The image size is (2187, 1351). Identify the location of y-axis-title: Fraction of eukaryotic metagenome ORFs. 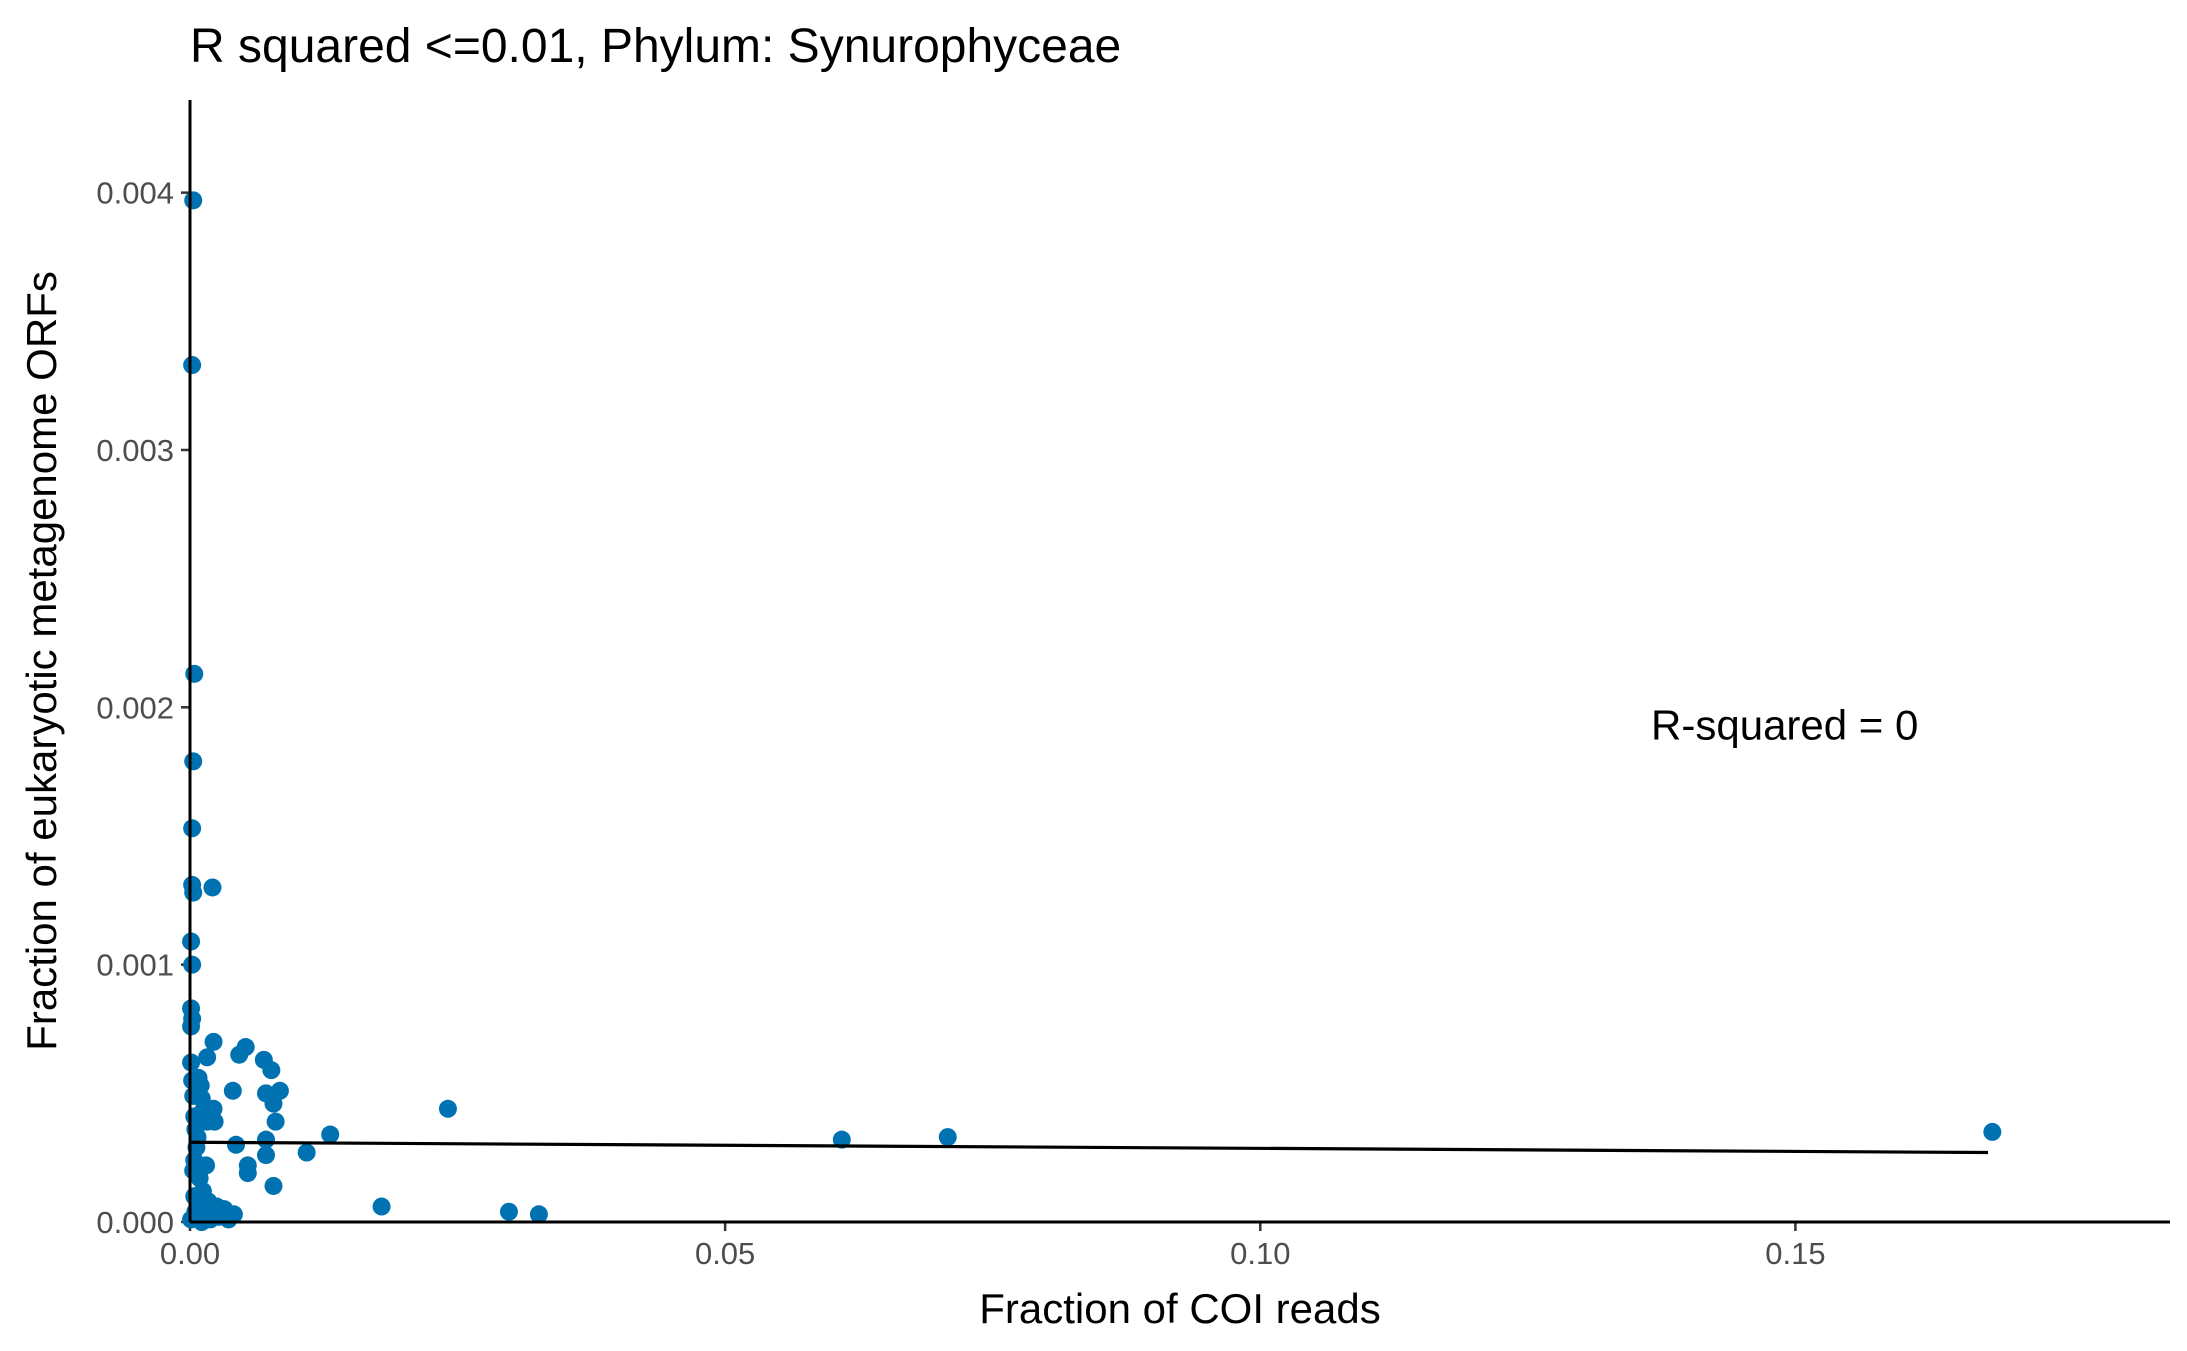
(41, 661).